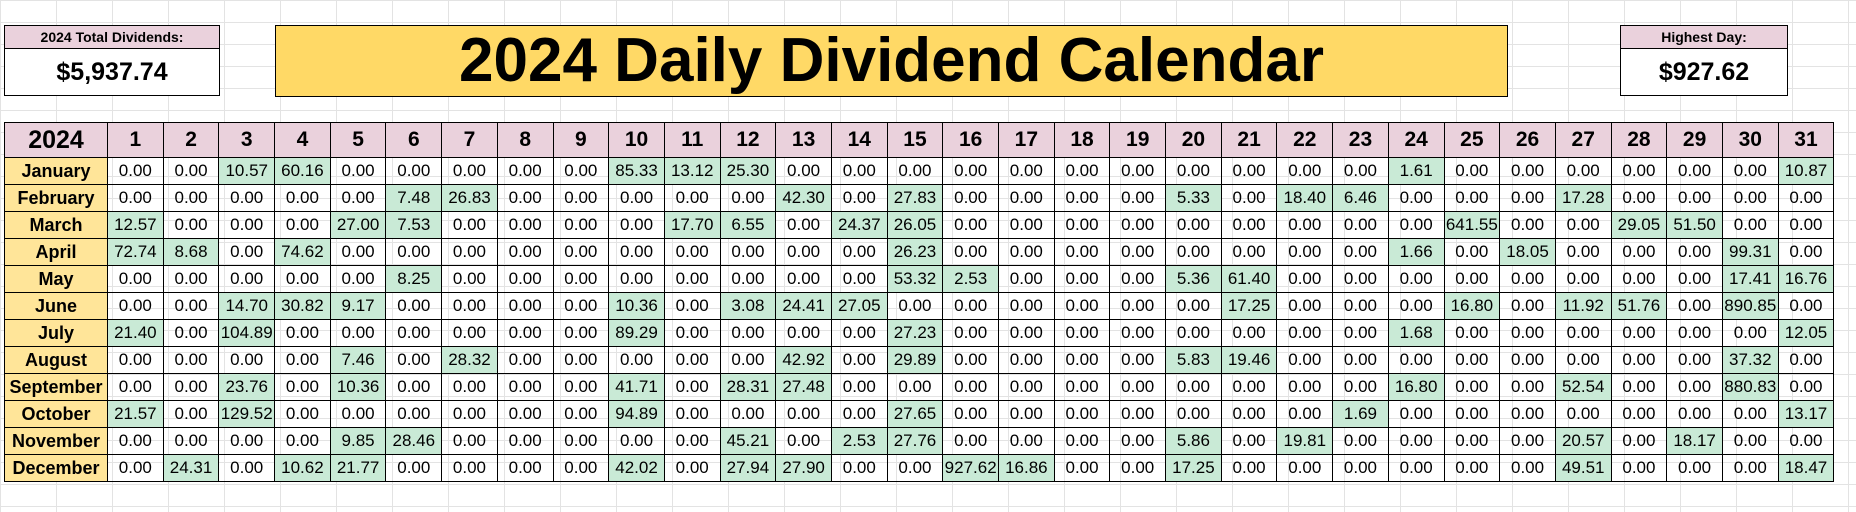 This screenshot has width=1856, height=512. What do you see at coordinates (915, 198) in the screenshot?
I see `dividend-cell: 27.83` at bounding box center [915, 198].